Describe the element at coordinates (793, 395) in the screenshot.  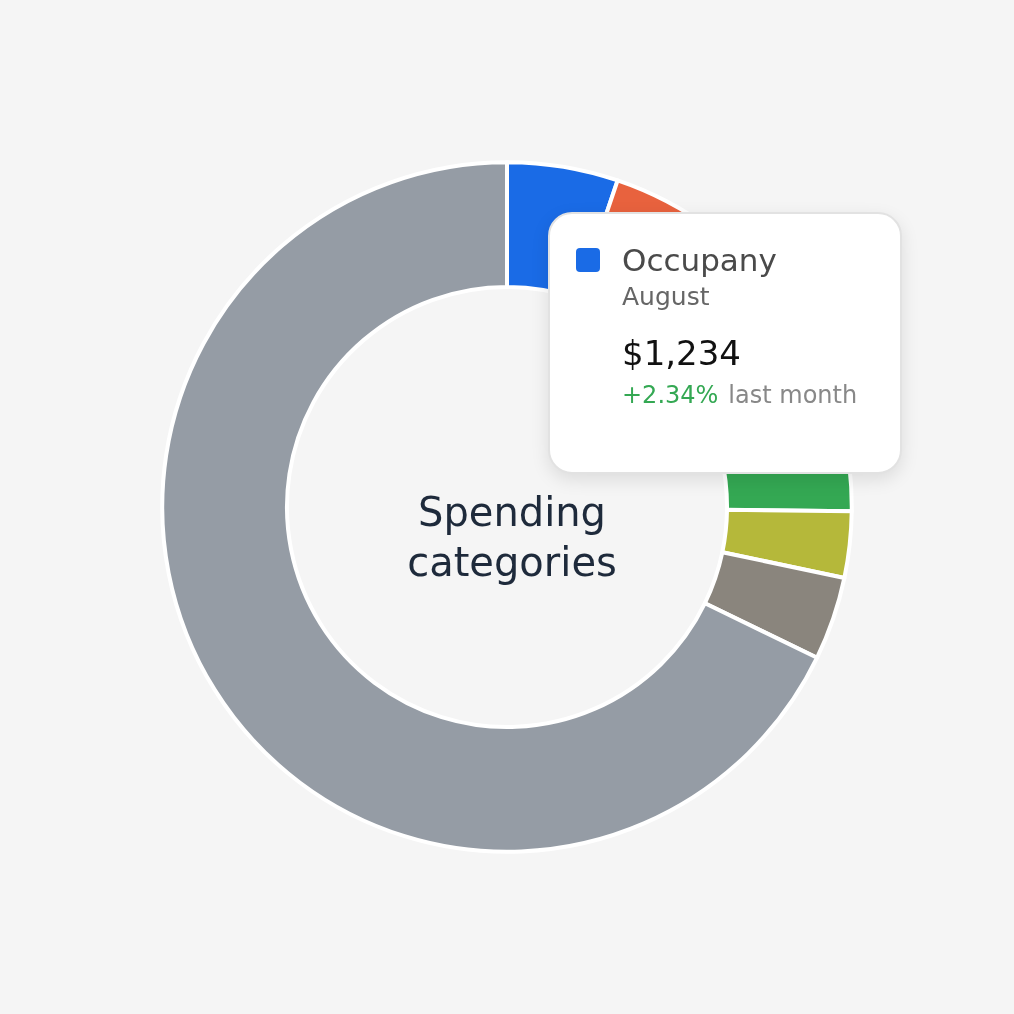
I see `text: last month` at that location.